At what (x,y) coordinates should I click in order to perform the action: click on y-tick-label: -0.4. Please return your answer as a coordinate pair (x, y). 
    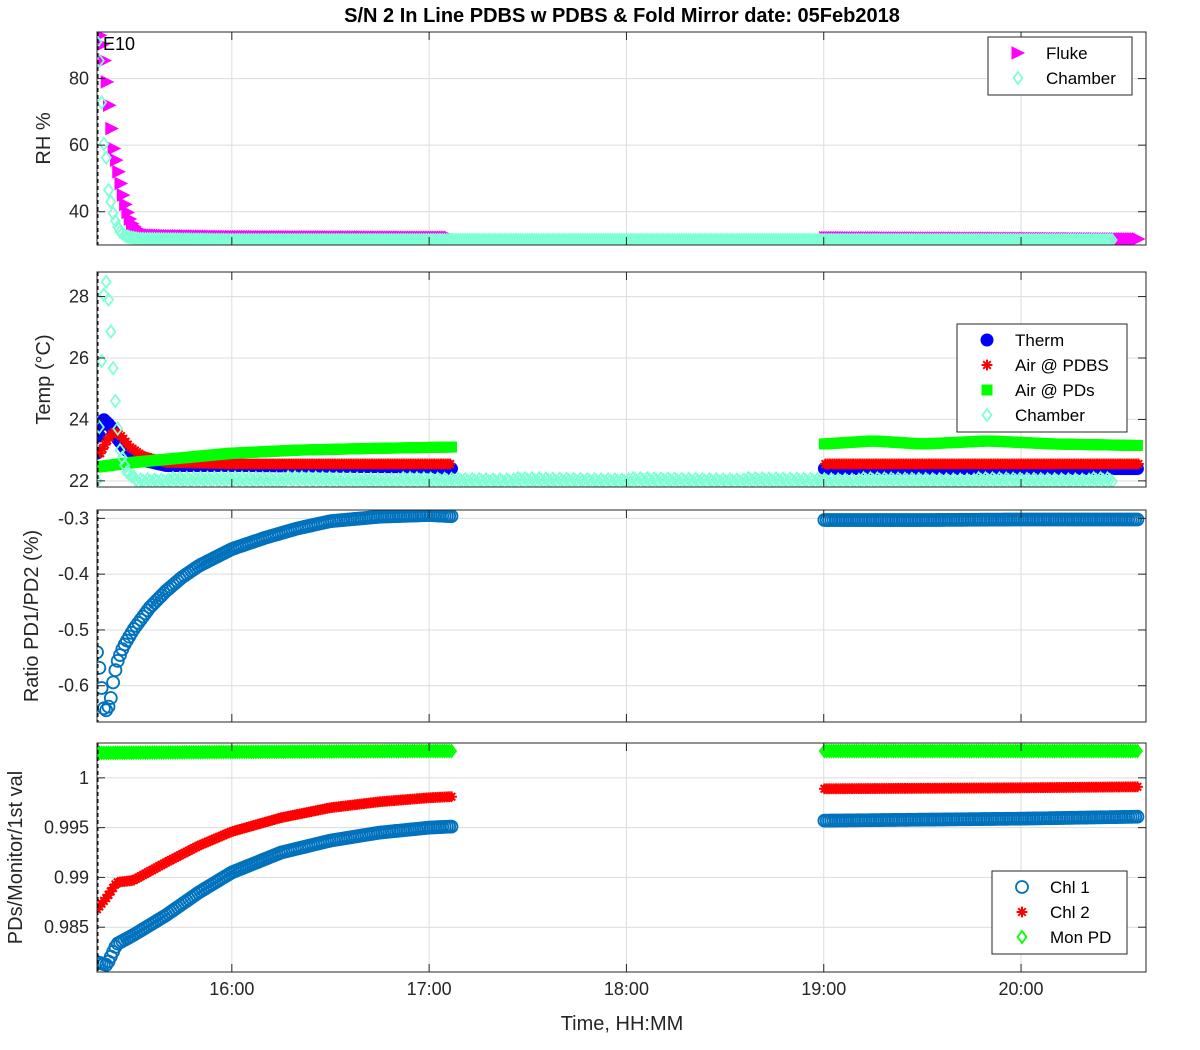
    Looking at the image, I should click on (73, 574).